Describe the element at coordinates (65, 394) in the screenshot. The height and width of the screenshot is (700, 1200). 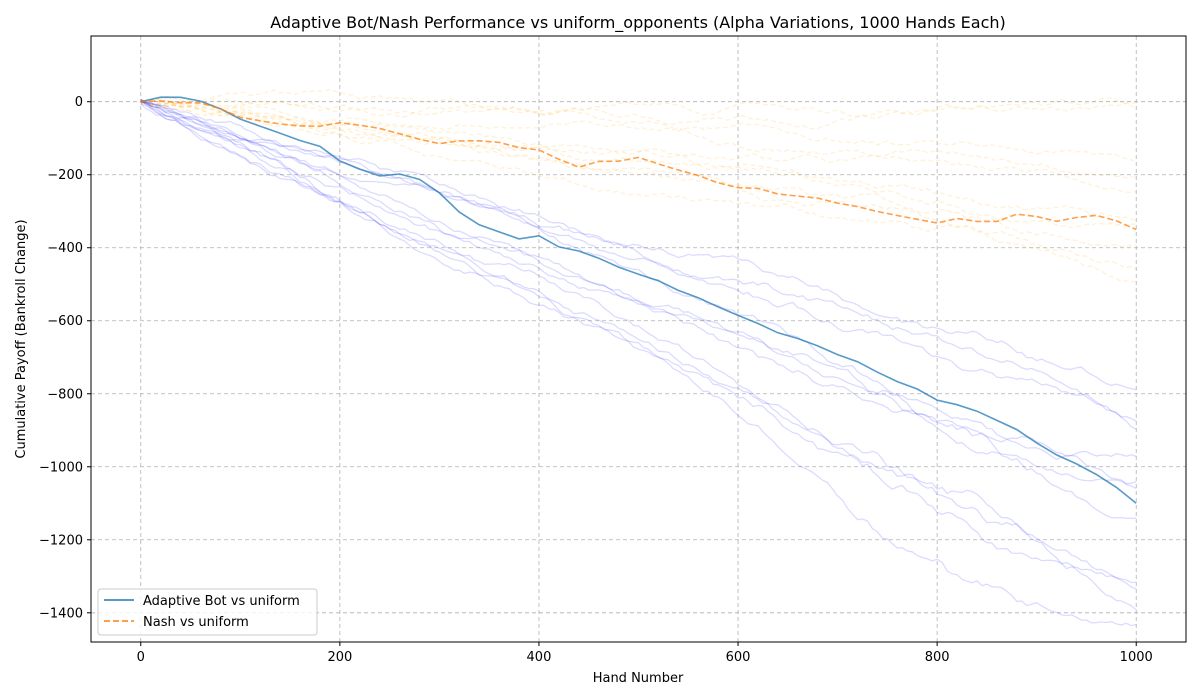
I see `y-tick-label: −800` at that location.